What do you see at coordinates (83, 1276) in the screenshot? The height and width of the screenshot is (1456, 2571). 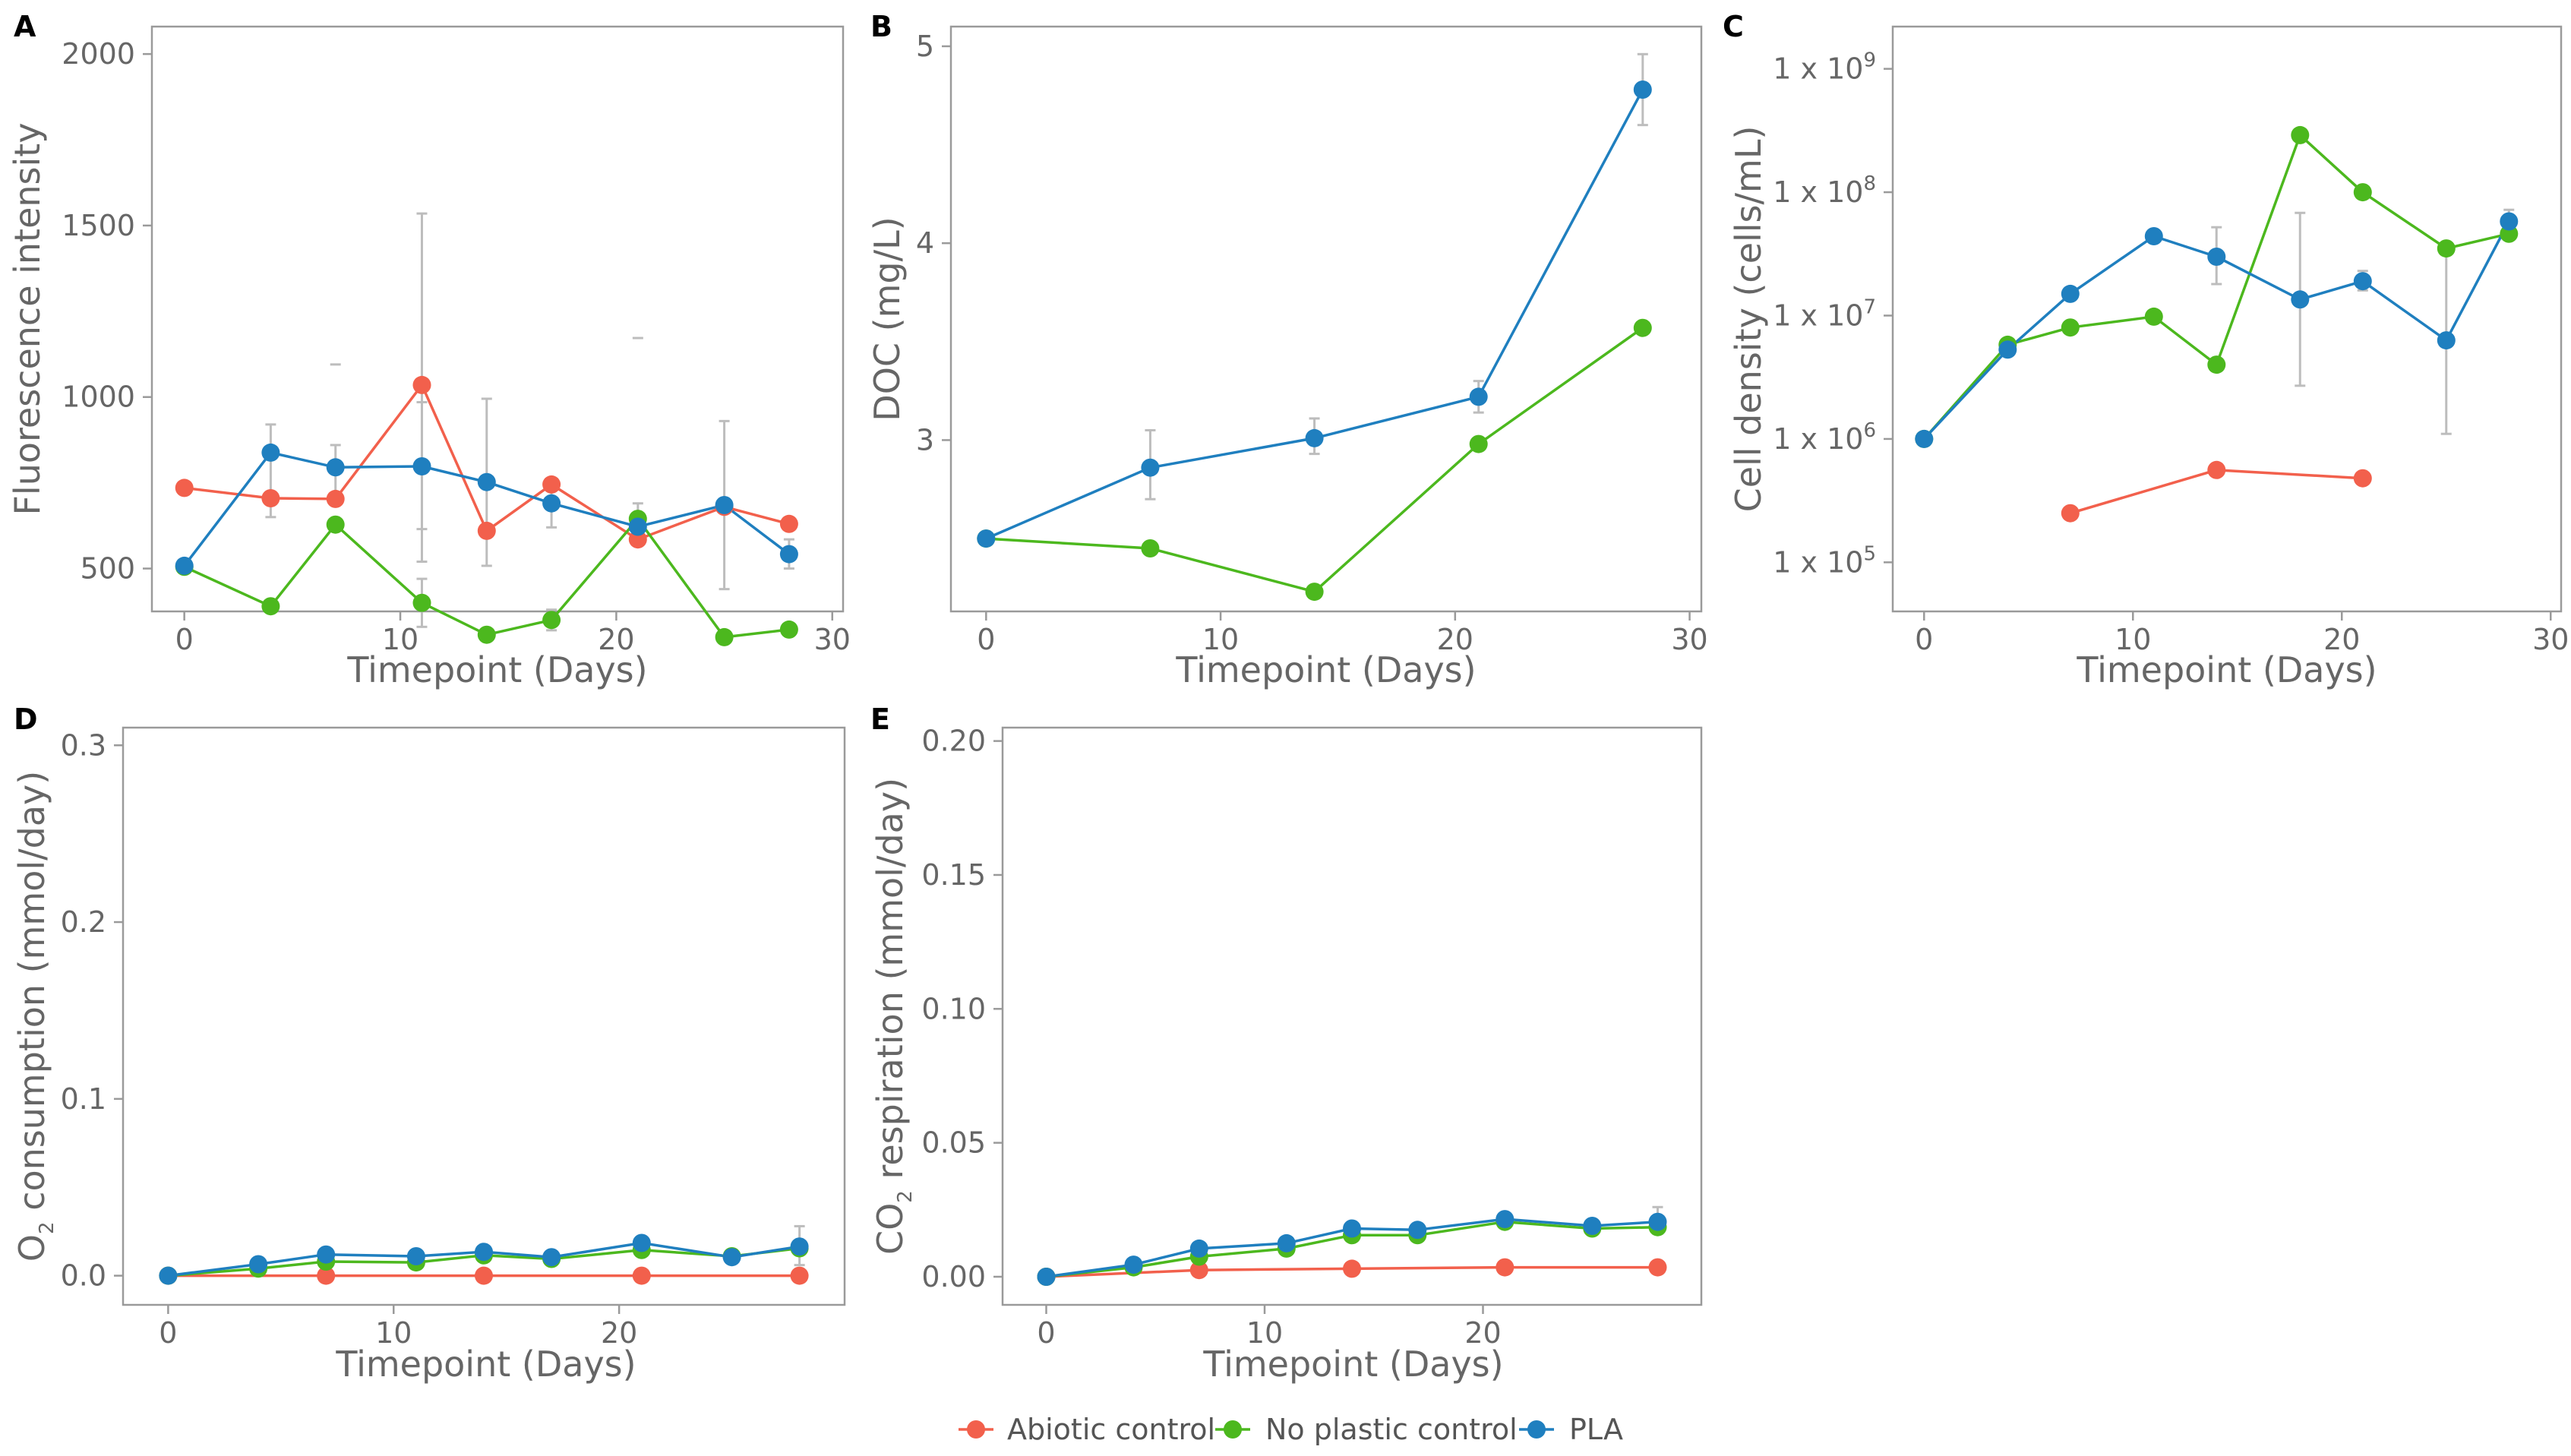 I see `panel-d-y-tick-label-0: 0.0` at bounding box center [83, 1276].